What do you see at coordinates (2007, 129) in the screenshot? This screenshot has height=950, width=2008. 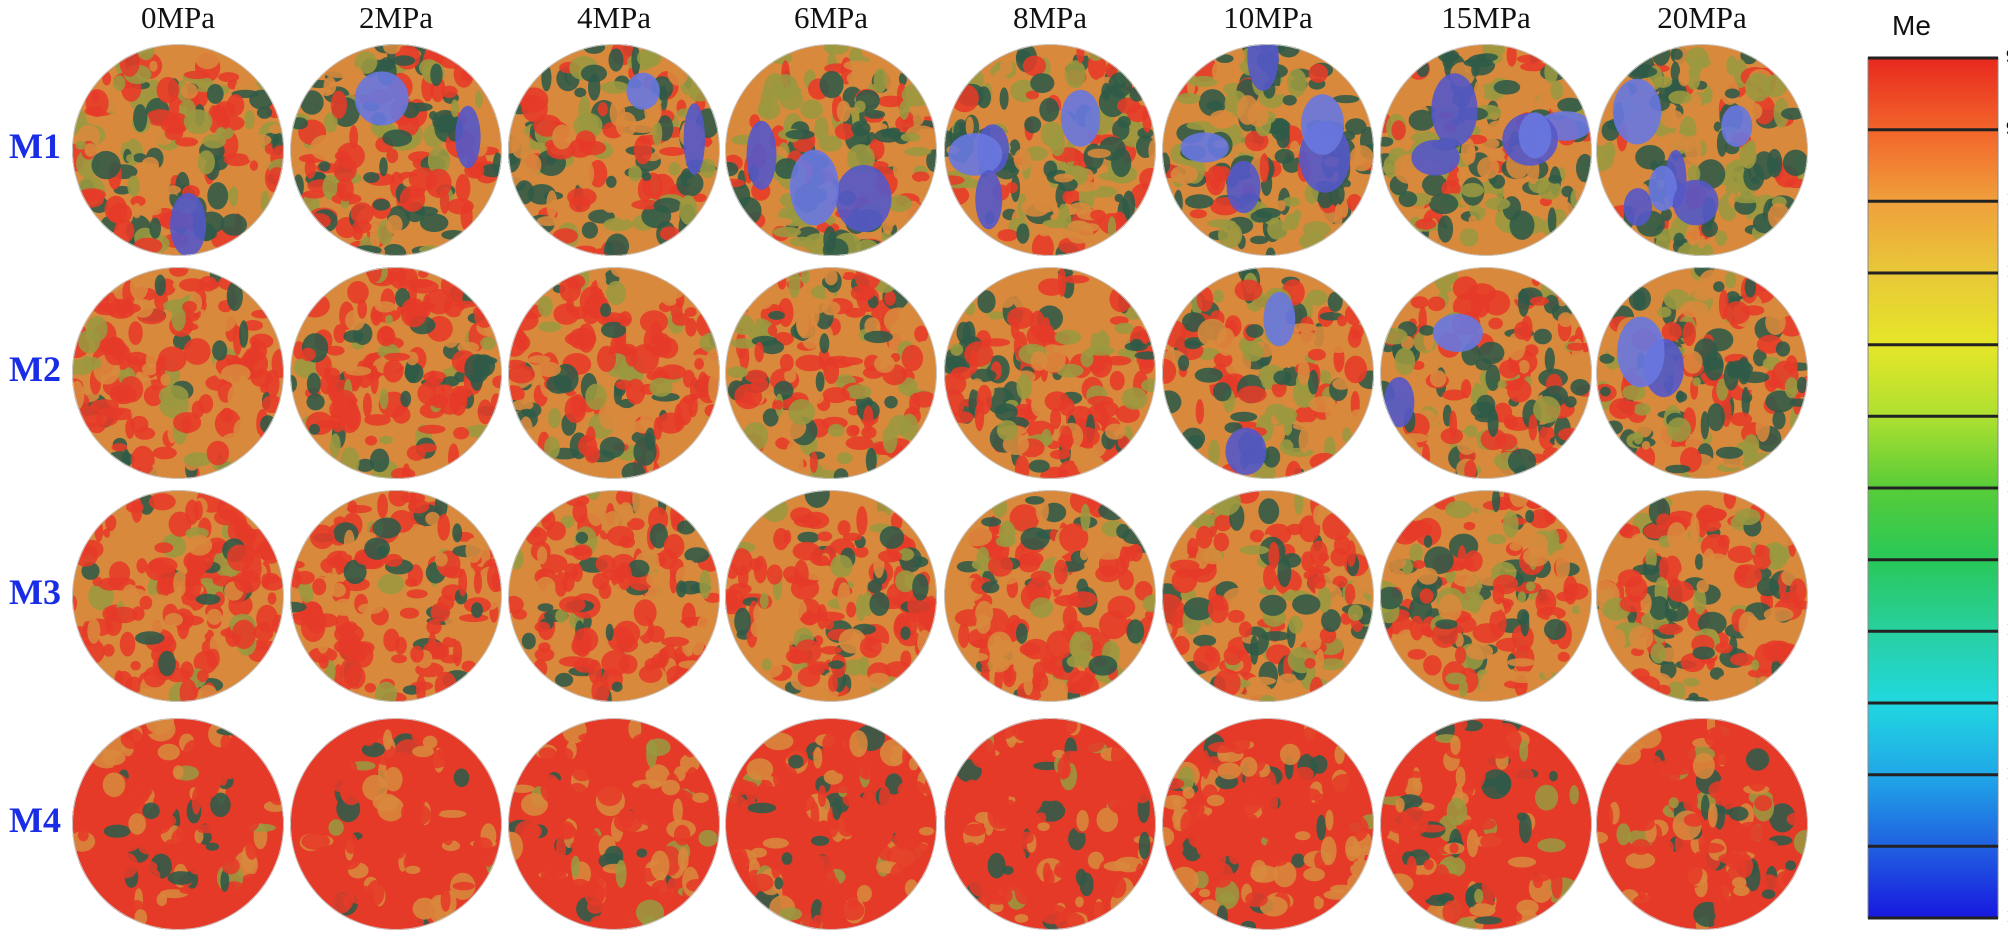 I see `legend-tick-label-1: 972.92` at bounding box center [2007, 129].